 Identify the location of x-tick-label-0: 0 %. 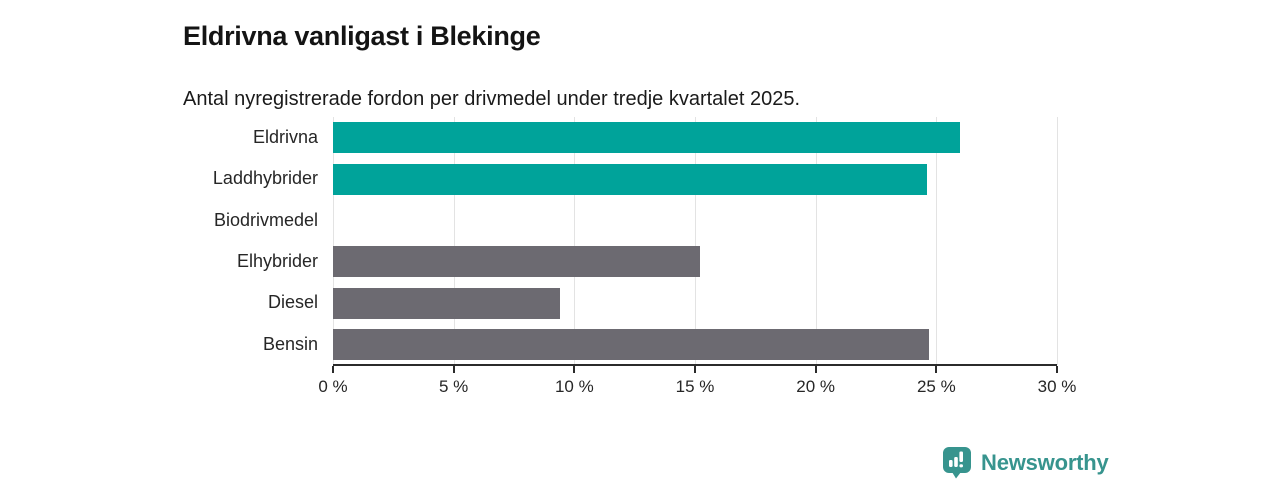
(333, 386).